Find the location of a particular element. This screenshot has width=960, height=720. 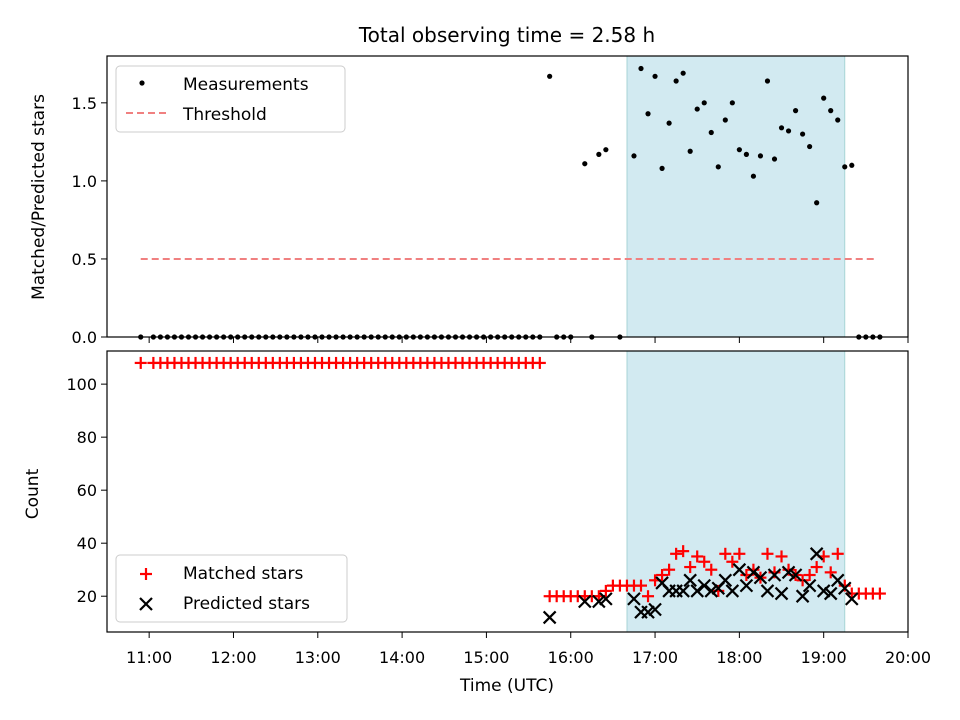

top-ylabel: Matched/Predicted stars is located at coordinates (39, 197).